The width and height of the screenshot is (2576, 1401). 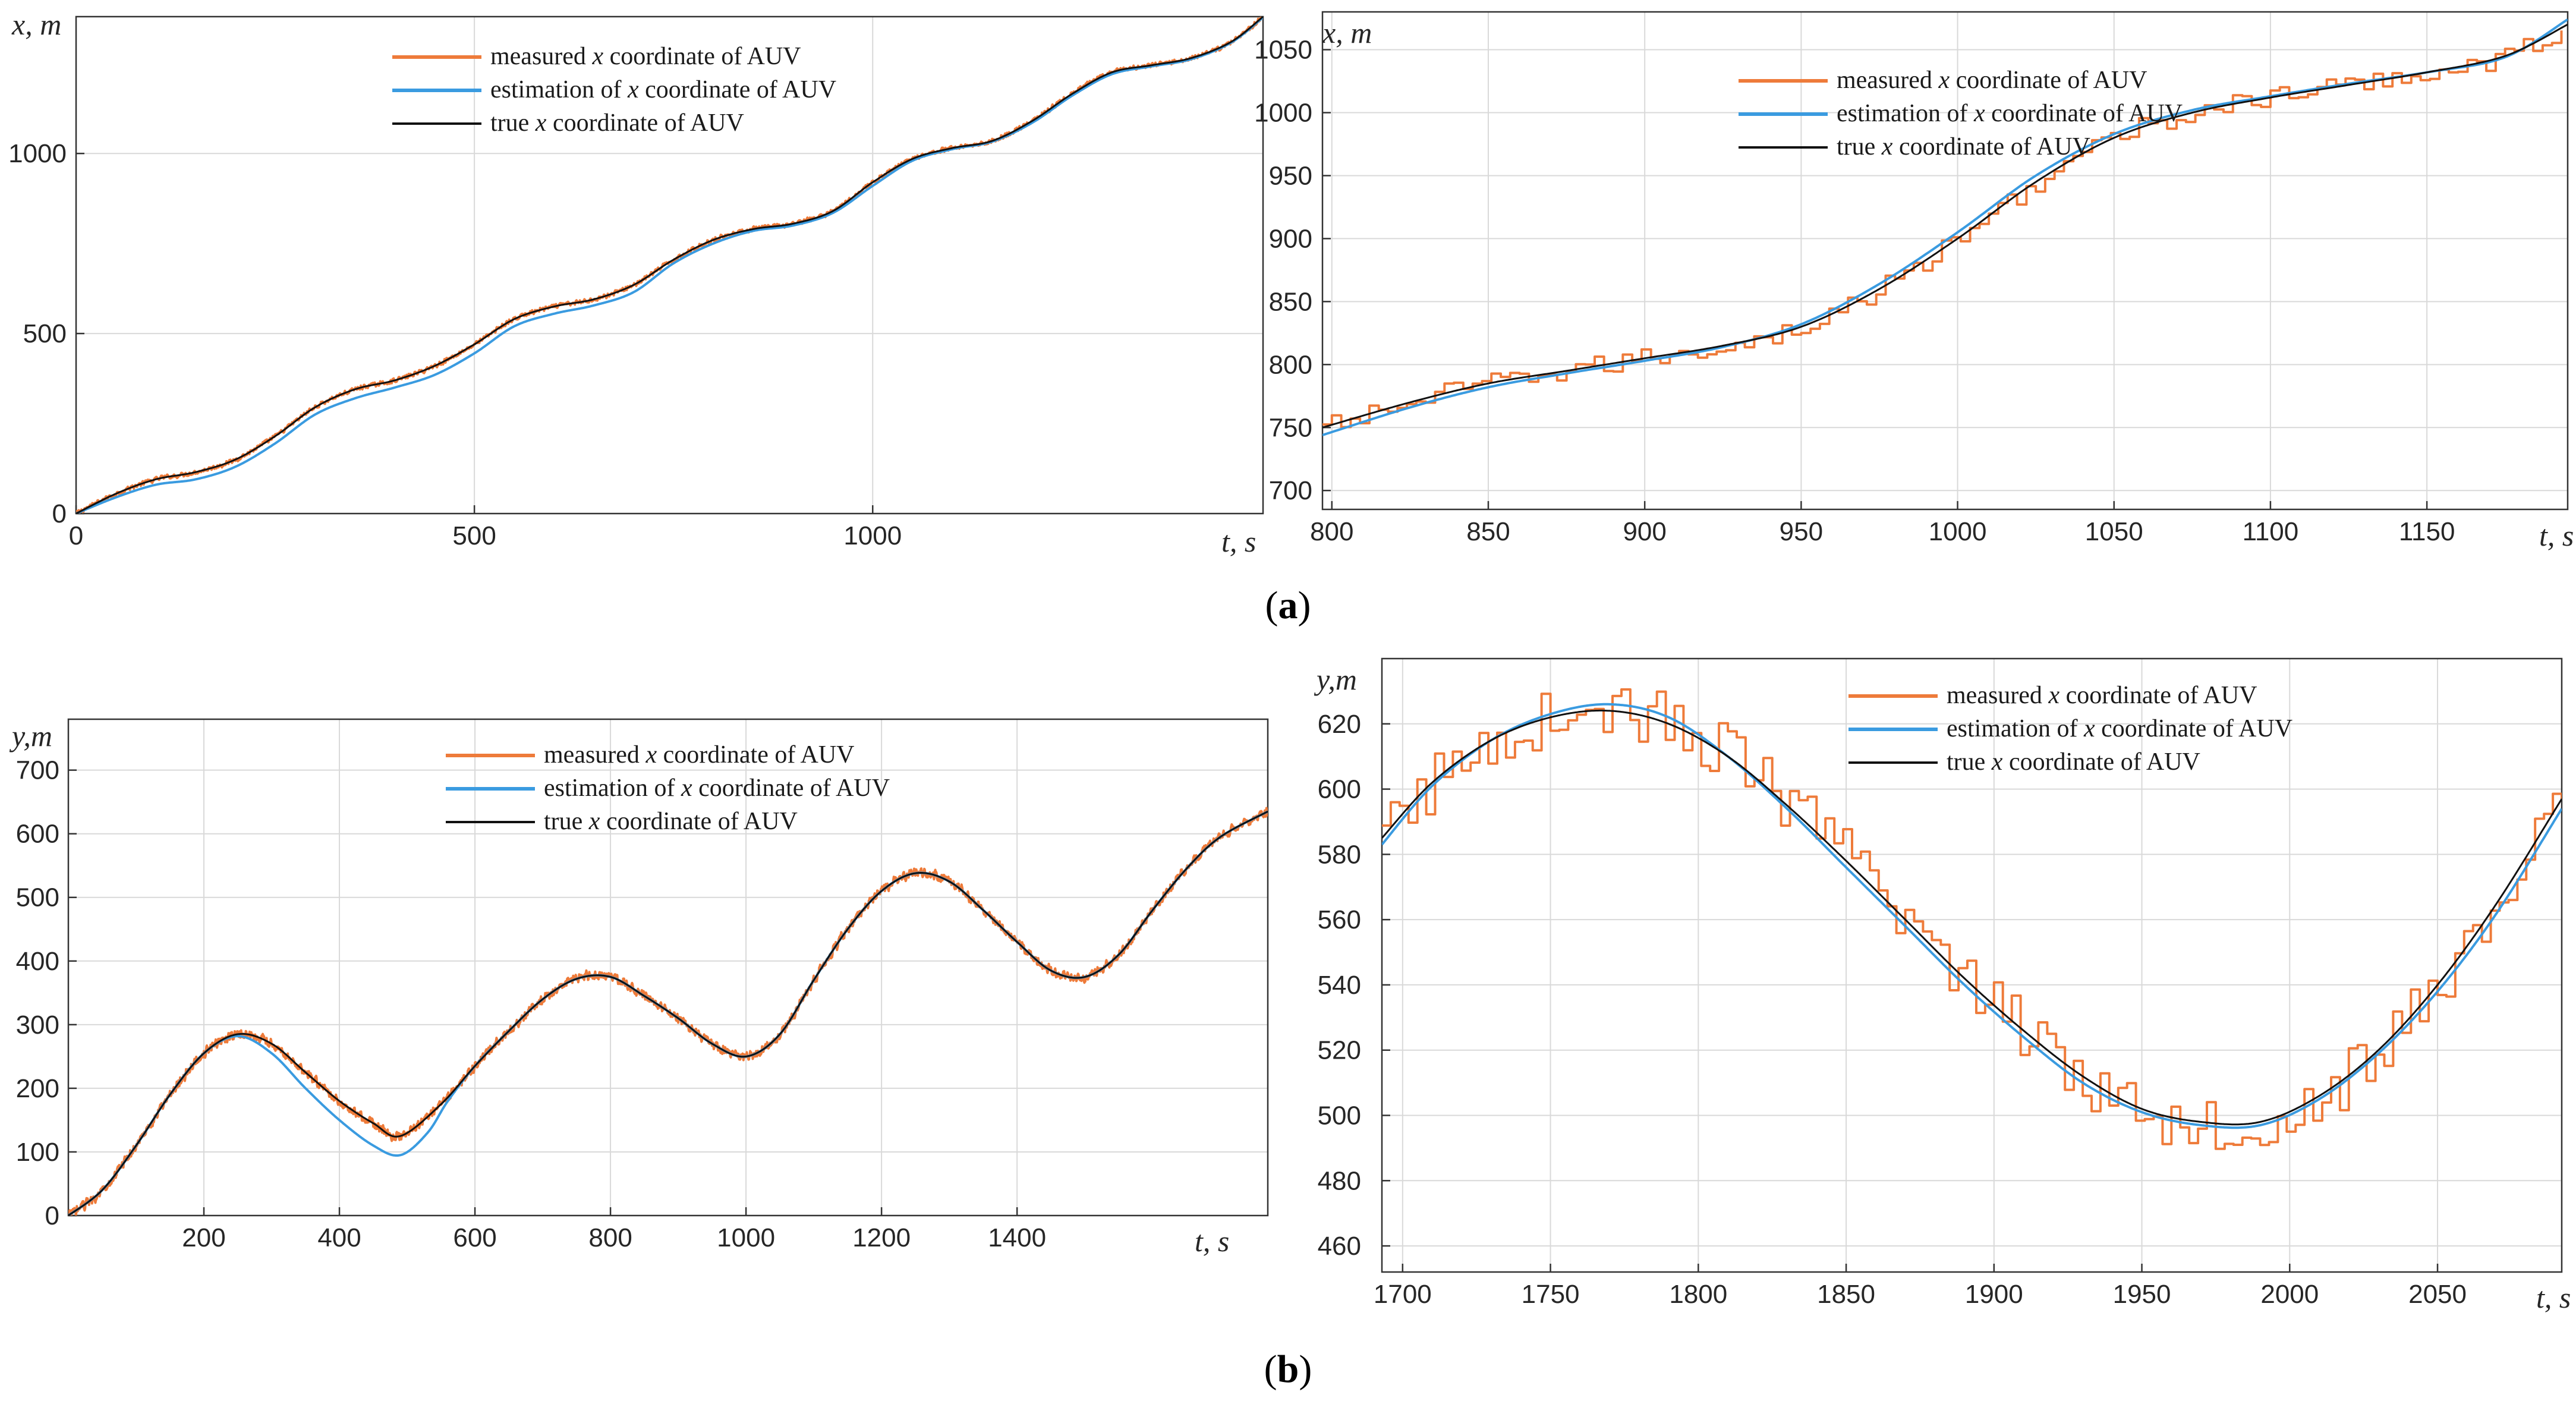 What do you see at coordinates (37, 1152) in the screenshot?
I see `y-tick-label: 100` at bounding box center [37, 1152].